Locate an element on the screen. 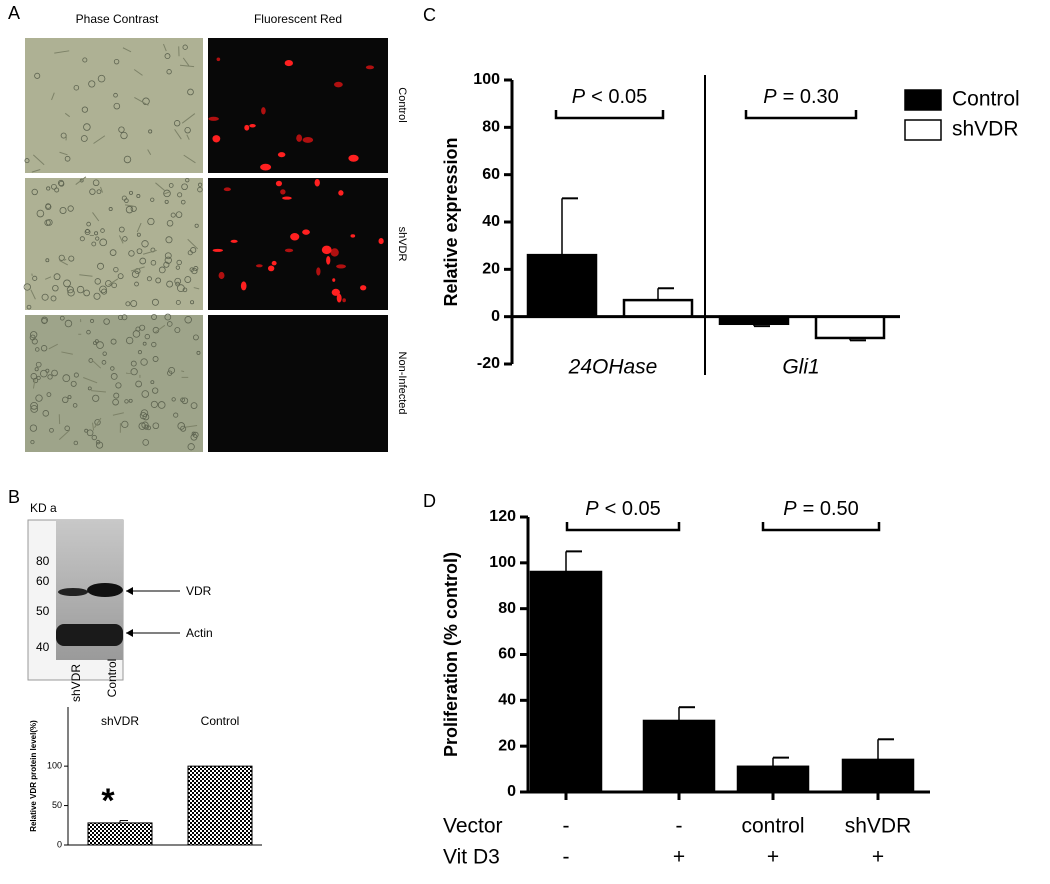 The image size is (1050, 884). row-label: Vit D3 is located at coordinates (471, 857).